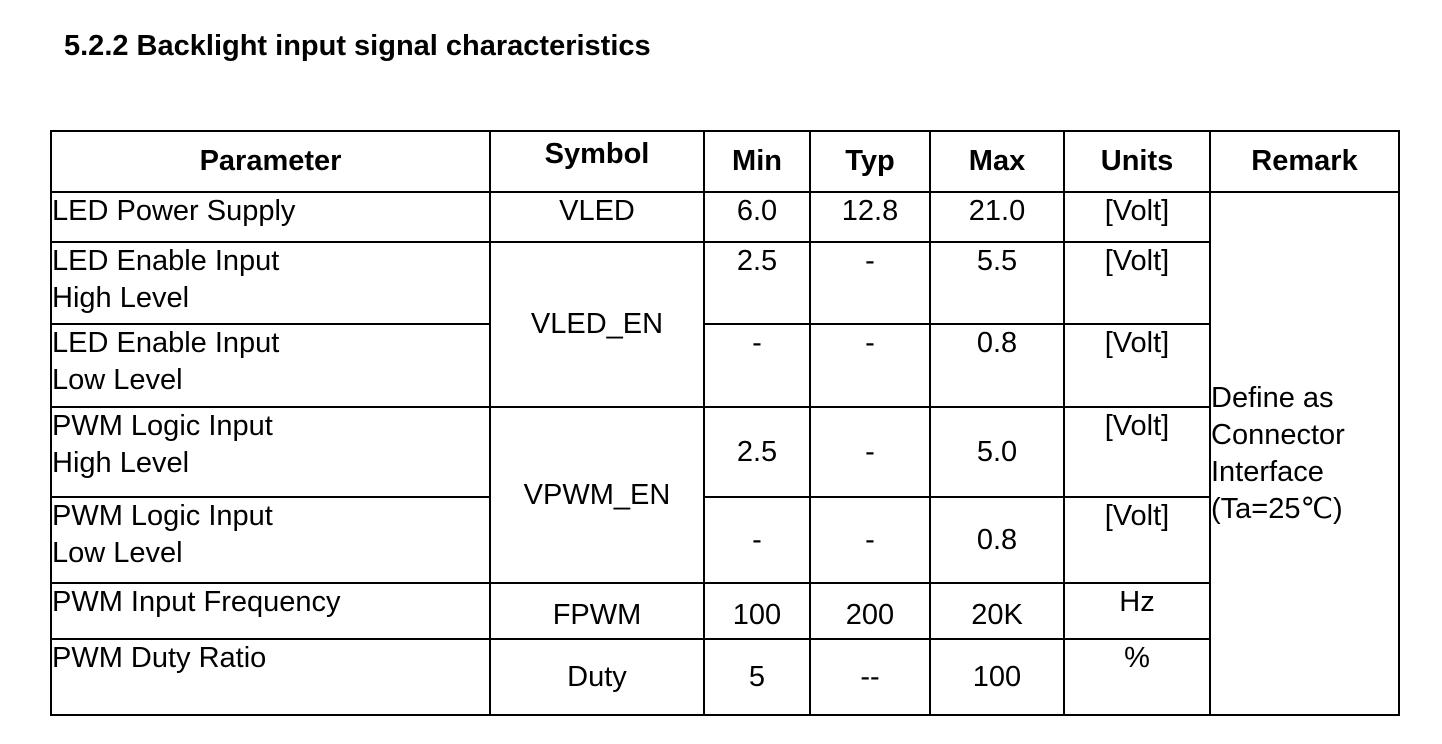  What do you see at coordinates (1304, 453) in the screenshot?
I see `remark-cell: Define as Connector Interface (Ta=25℃)` at bounding box center [1304, 453].